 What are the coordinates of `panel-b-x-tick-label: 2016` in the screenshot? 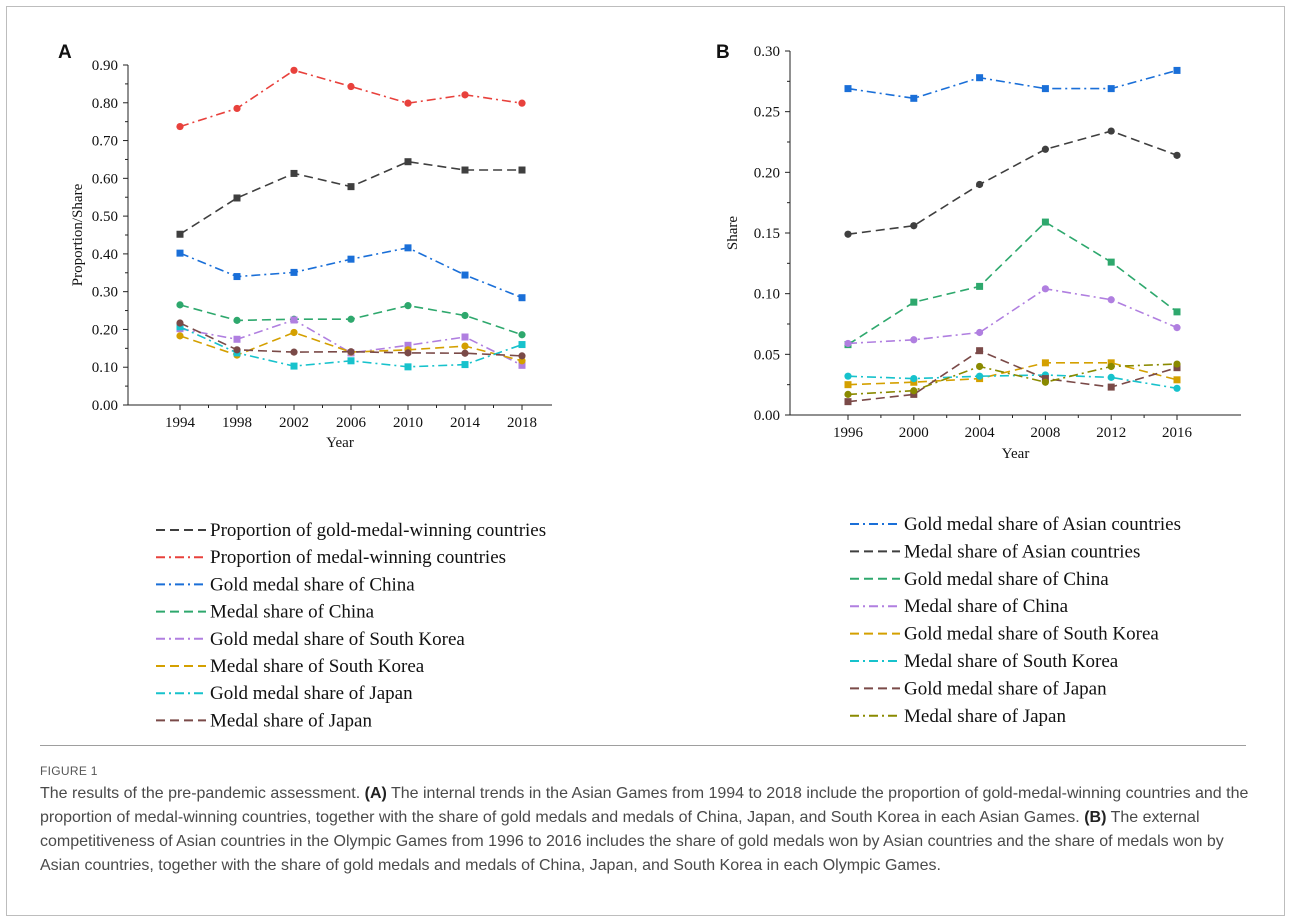 It's located at (1177, 433).